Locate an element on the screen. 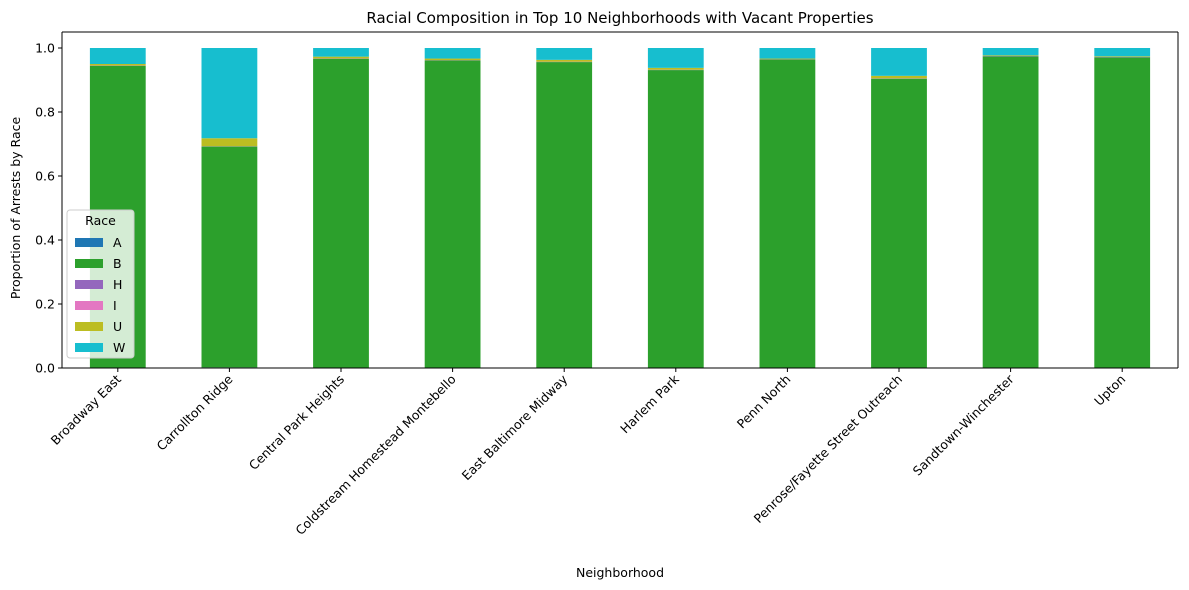  x-tick-label: Central Park Heights is located at coordinates (296, 422).